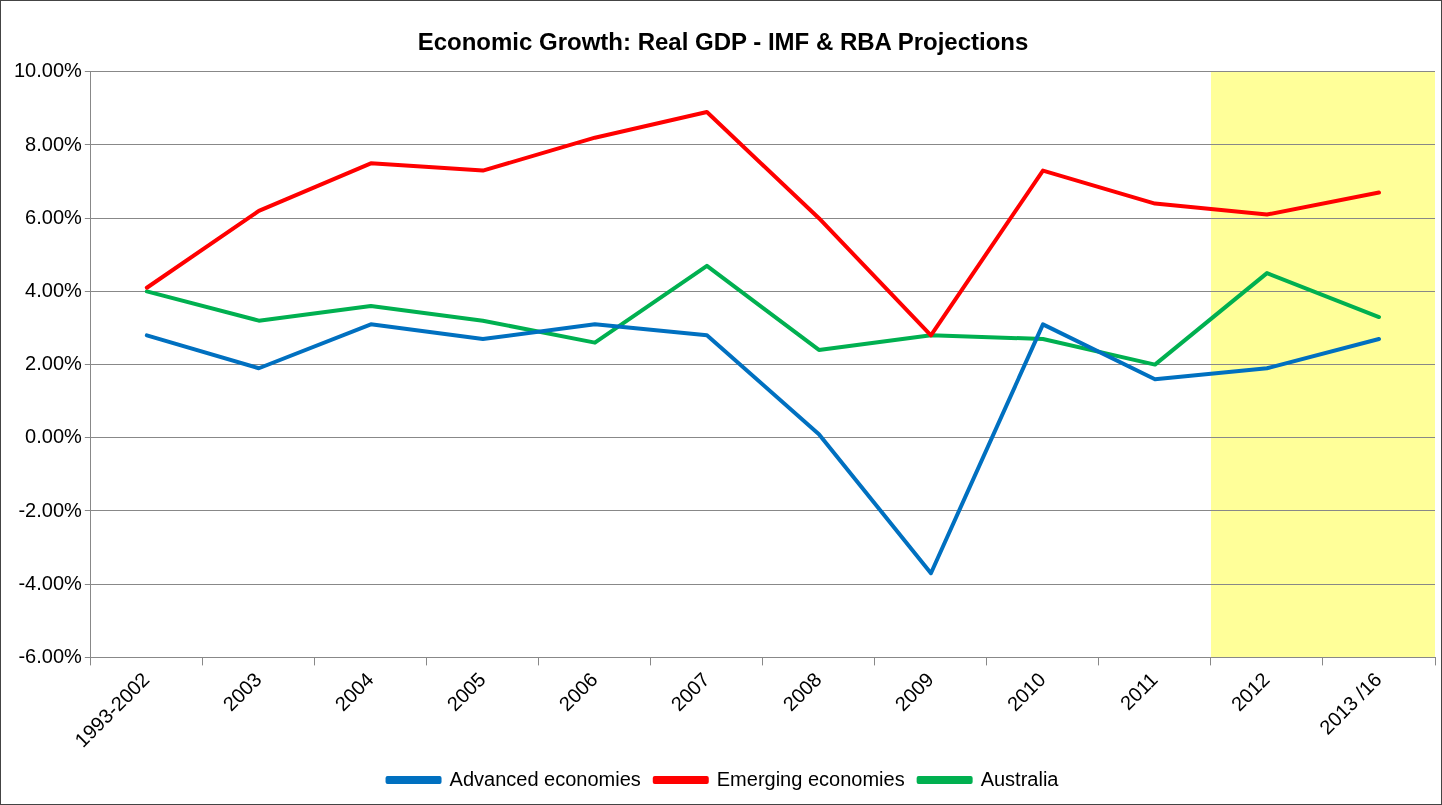 Image resolution: width=1442 pixels, height=805 pixels. I want to click on legend-label: Advanced economies, so click(545, 778).